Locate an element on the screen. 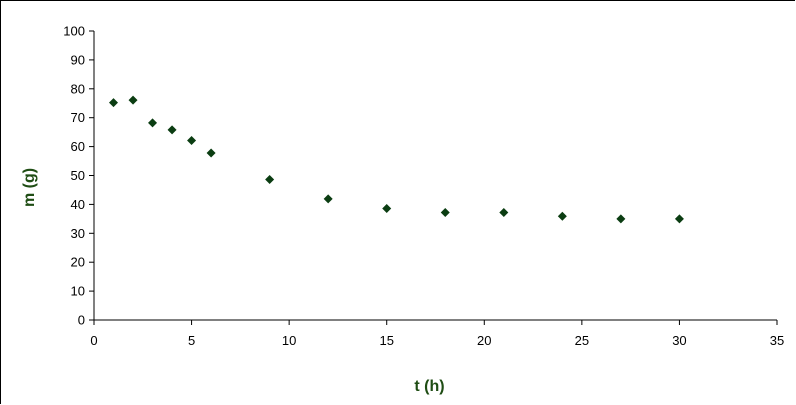 Image resolution: width=796 pixels, height=405 pixels. y-tick-label: 10 is located at coordinates (78, 291).